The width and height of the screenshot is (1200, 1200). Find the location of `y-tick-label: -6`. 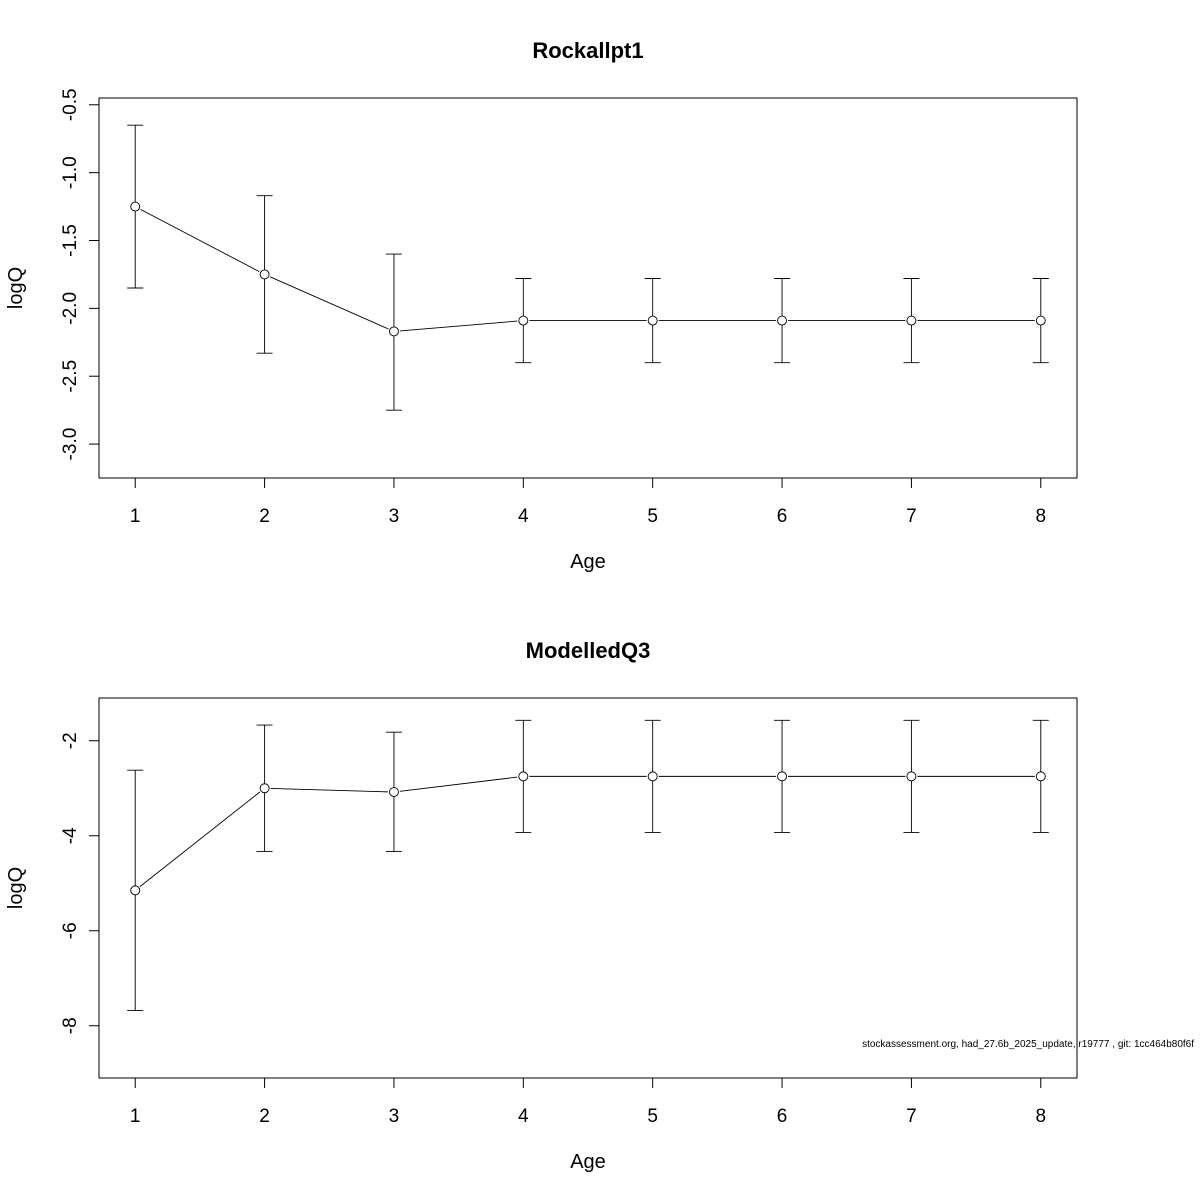

y-tick-label: -6 is located at coordinates (70, 930).